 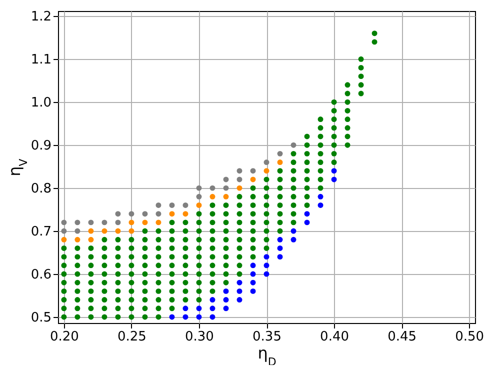 I want to click on y-tick-label: 0.8, so click(x=41, y=189).